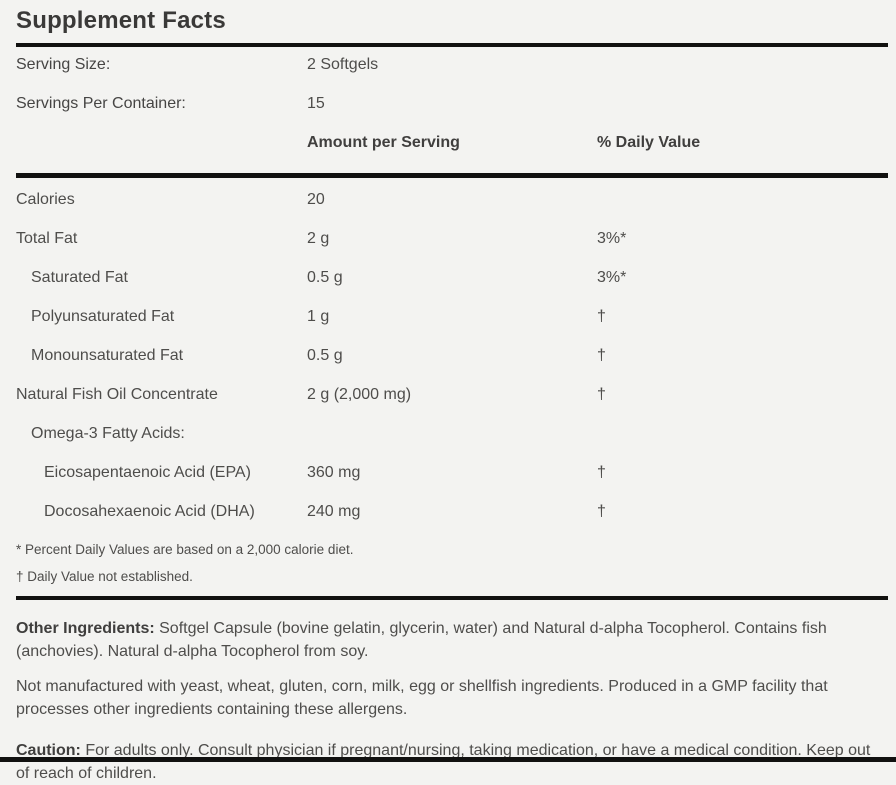  Describe the element at coordinates (85, 628) in the screenshot. I see `other-ingredients-label: Other Ingredients:` at that location.